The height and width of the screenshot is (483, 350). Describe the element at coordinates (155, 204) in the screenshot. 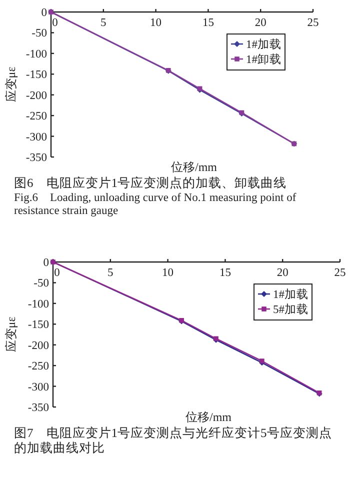

I see `text: Fig.6 Loading, unloading curve of No.1 measuring point of resistance strain gauge` at that location.